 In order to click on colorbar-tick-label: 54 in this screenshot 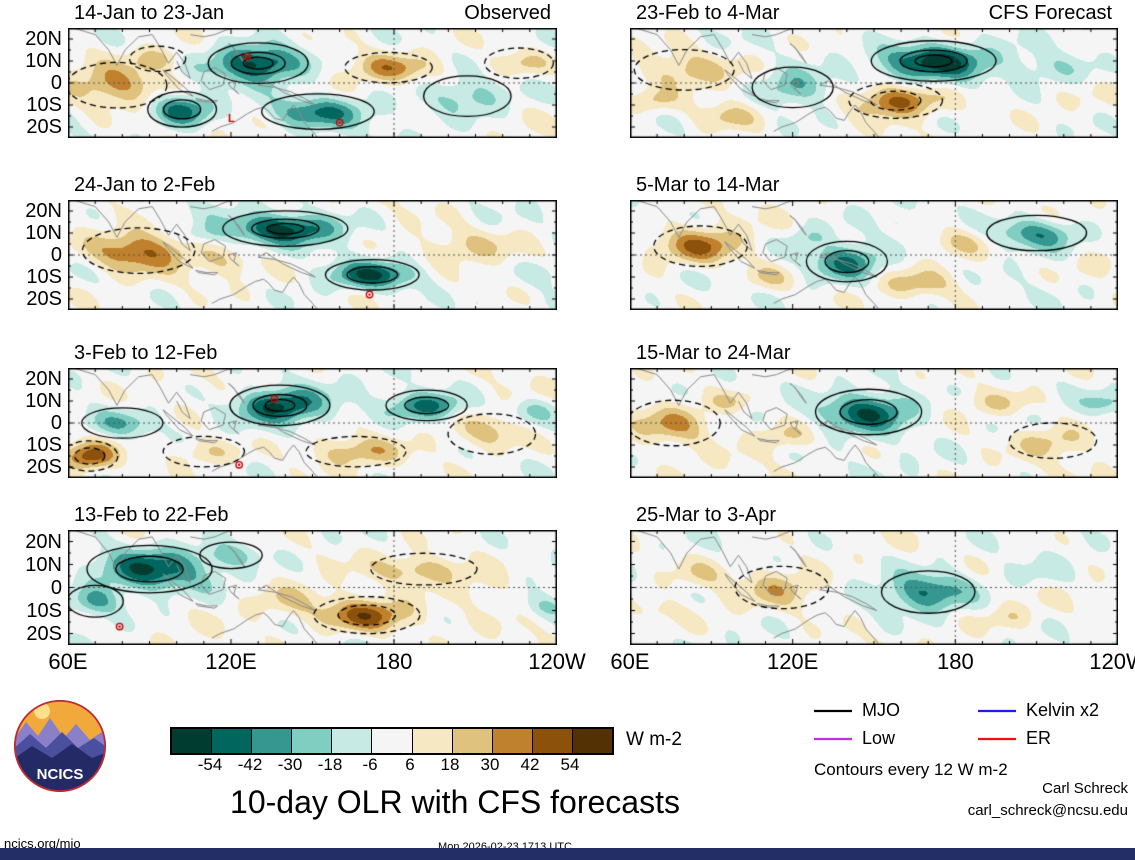, I will do `click(570, 764)`.